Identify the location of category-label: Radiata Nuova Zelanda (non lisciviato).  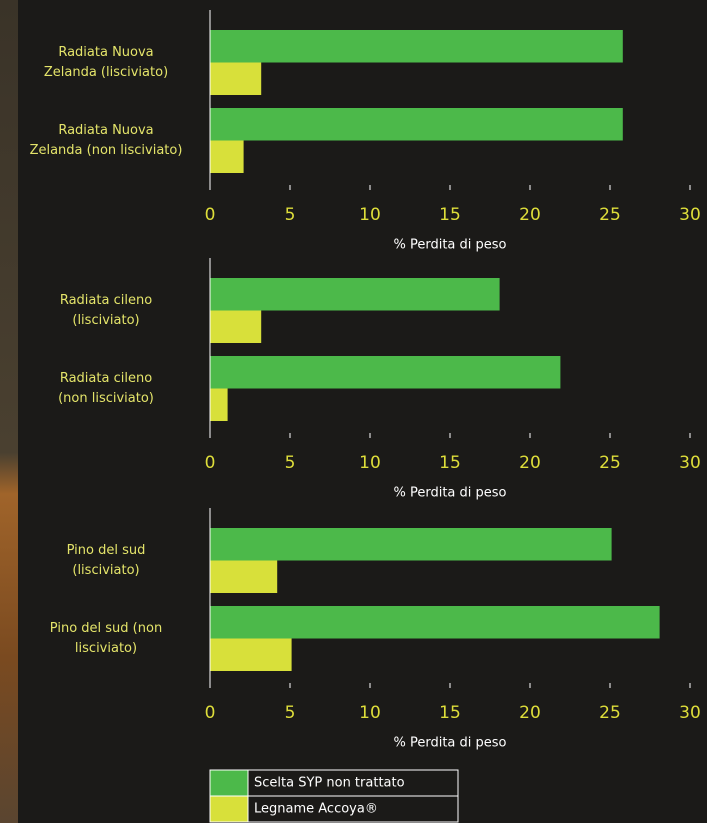
(106, 140).